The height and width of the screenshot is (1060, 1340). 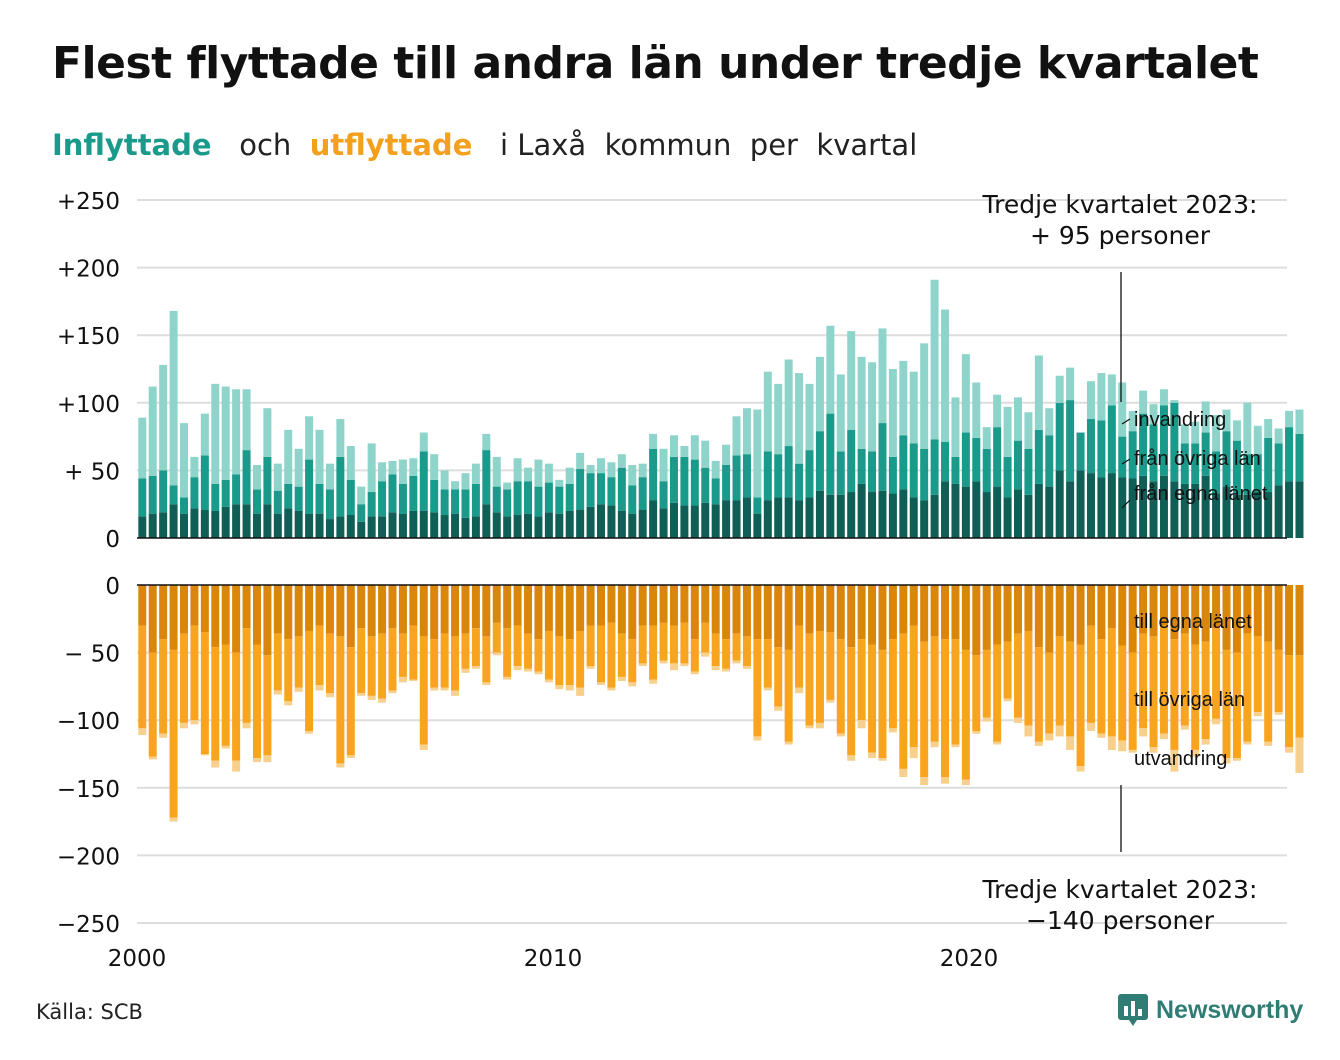 I want to click on y-tick-top: + 50, so click(x=92, y=472).